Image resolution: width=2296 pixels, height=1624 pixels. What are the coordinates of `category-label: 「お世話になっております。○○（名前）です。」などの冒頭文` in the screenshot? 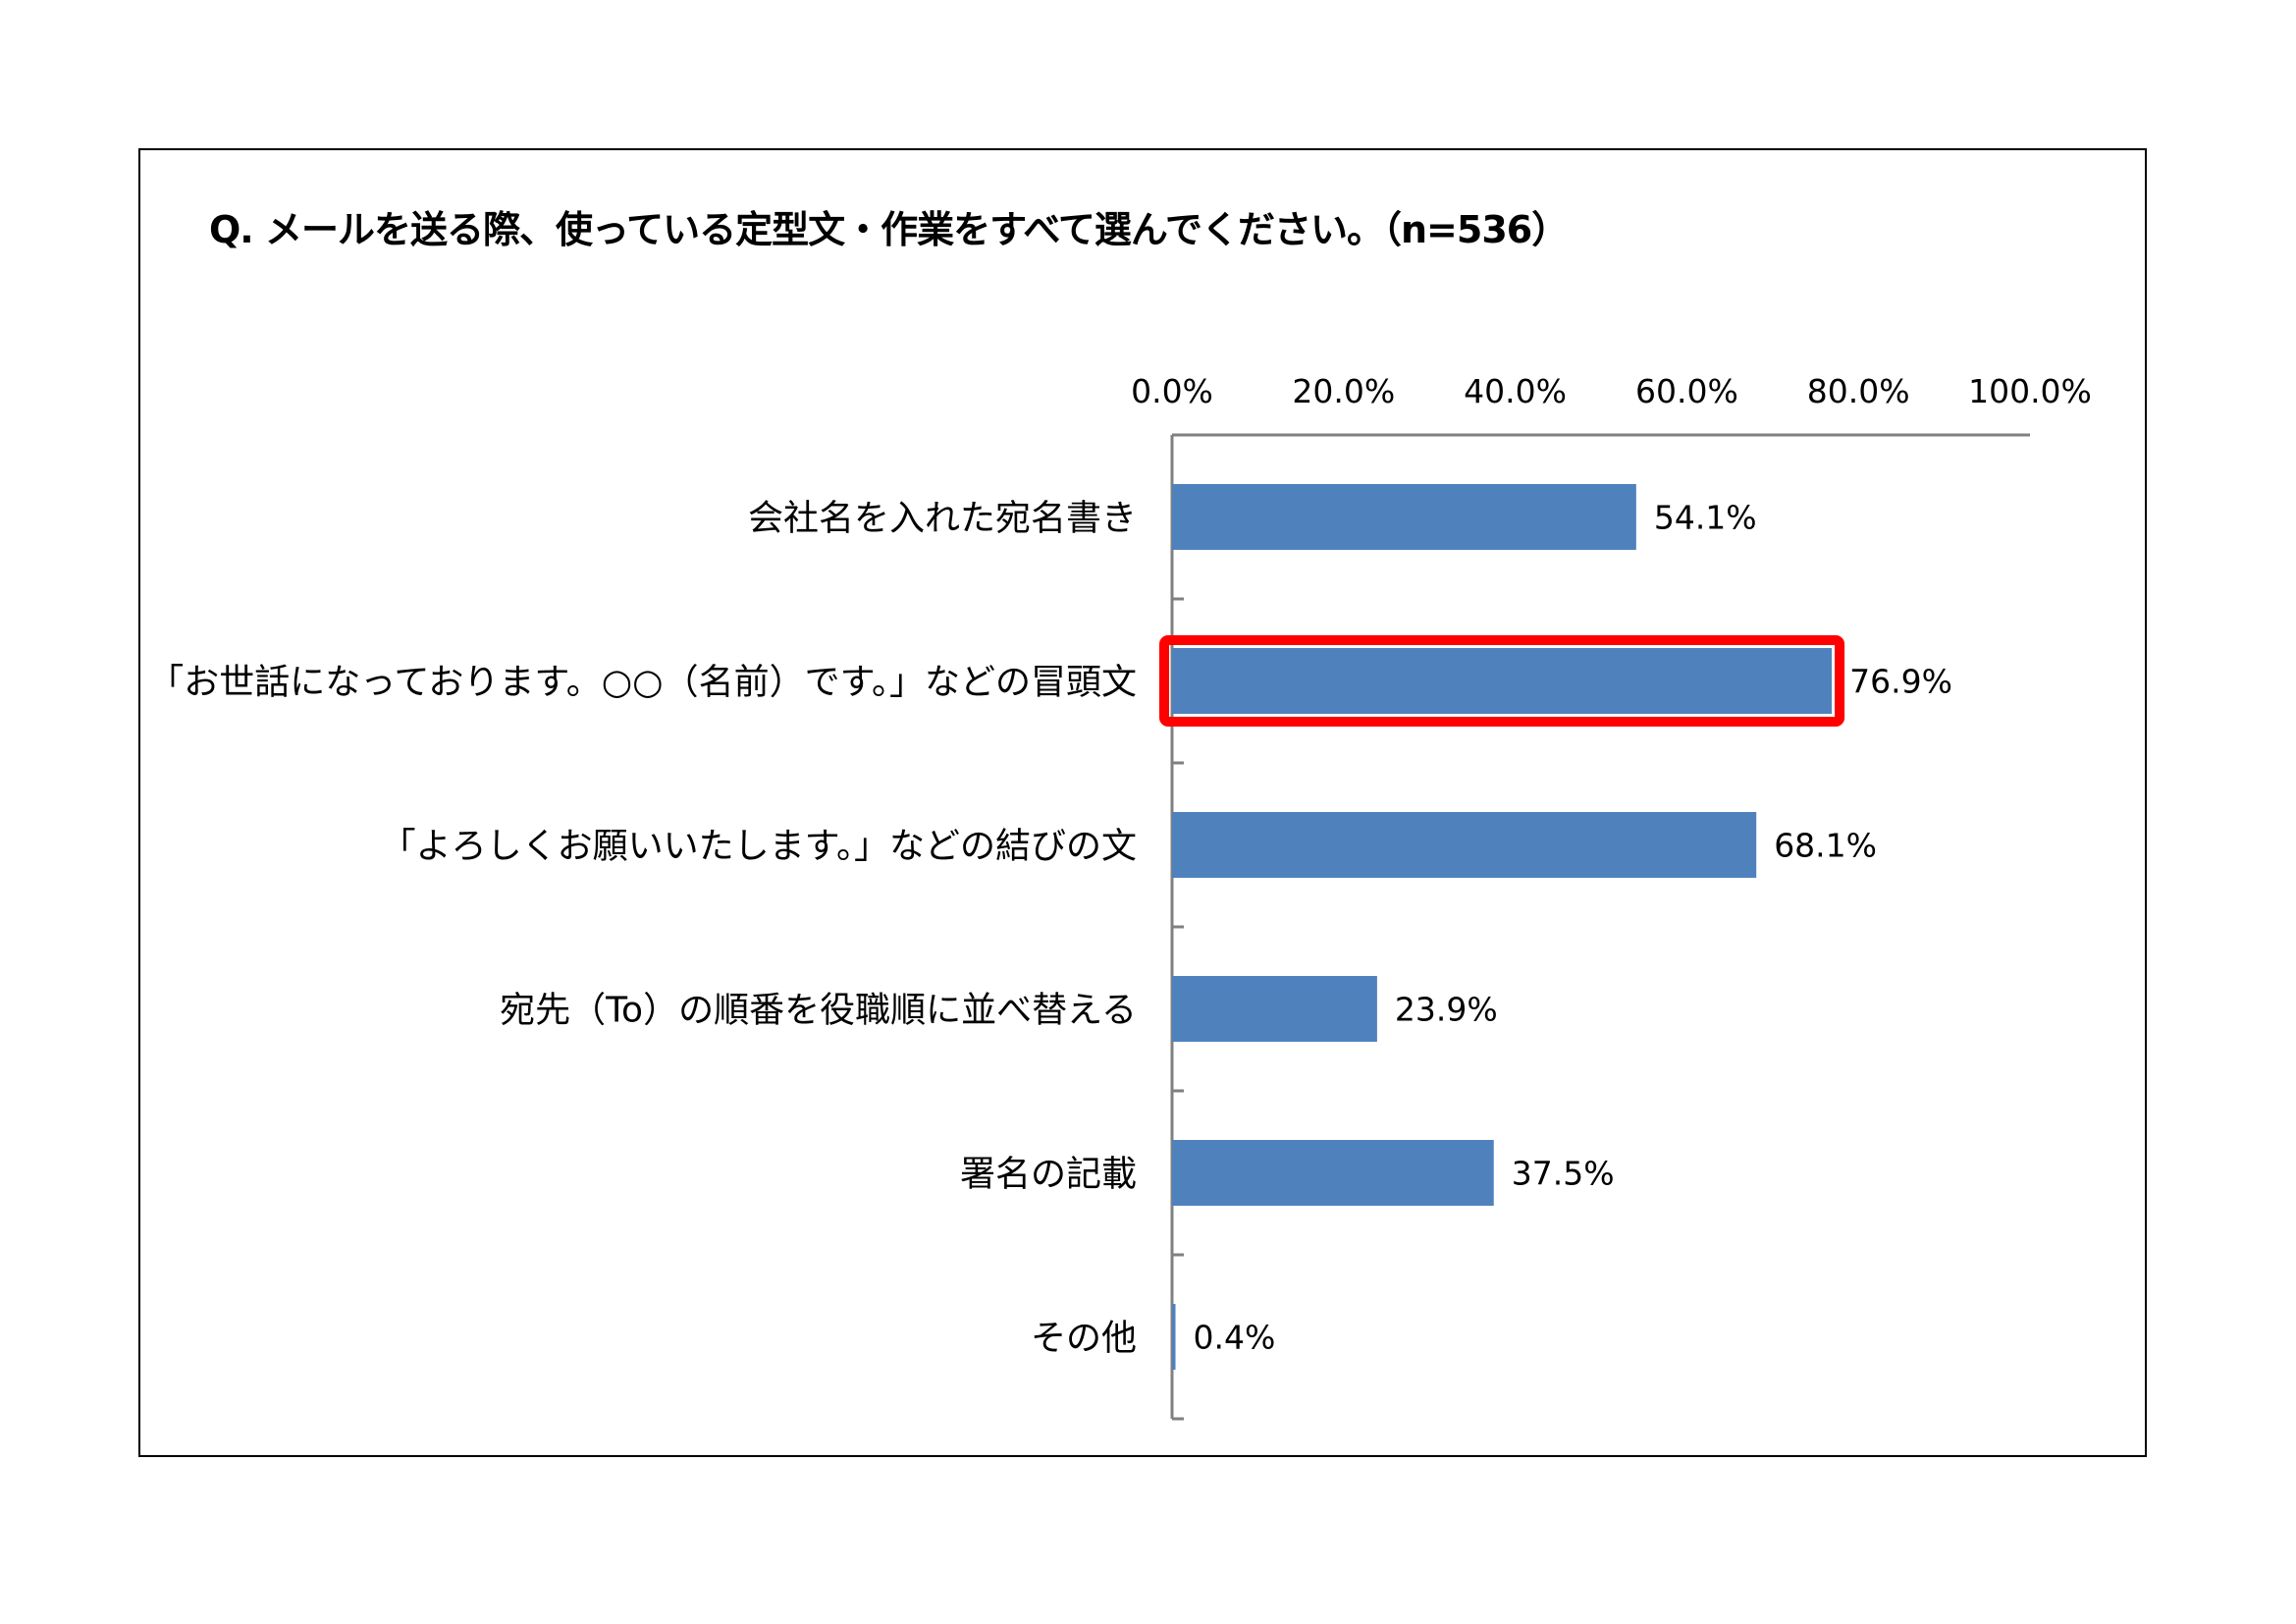 It's located at (642, 683).